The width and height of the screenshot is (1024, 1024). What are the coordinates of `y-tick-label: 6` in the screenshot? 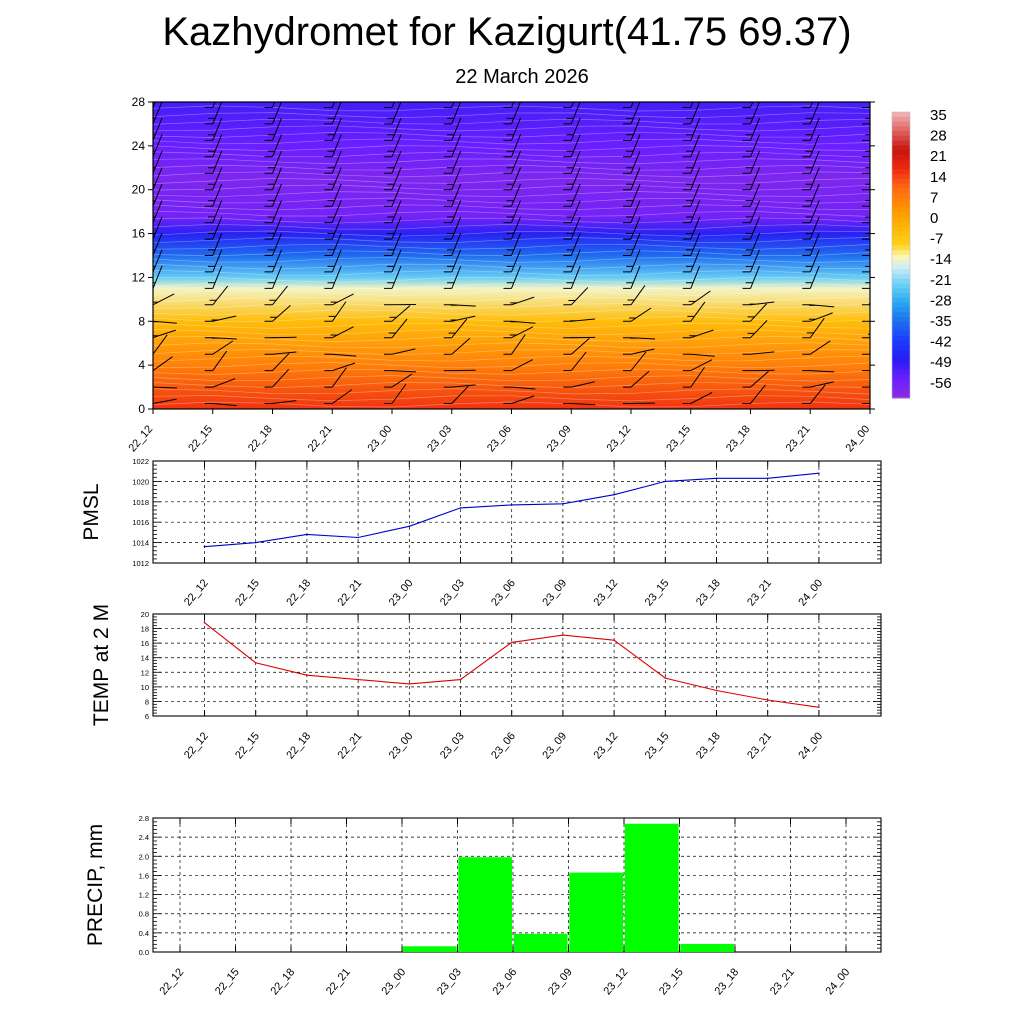 It's located at (147, 716).